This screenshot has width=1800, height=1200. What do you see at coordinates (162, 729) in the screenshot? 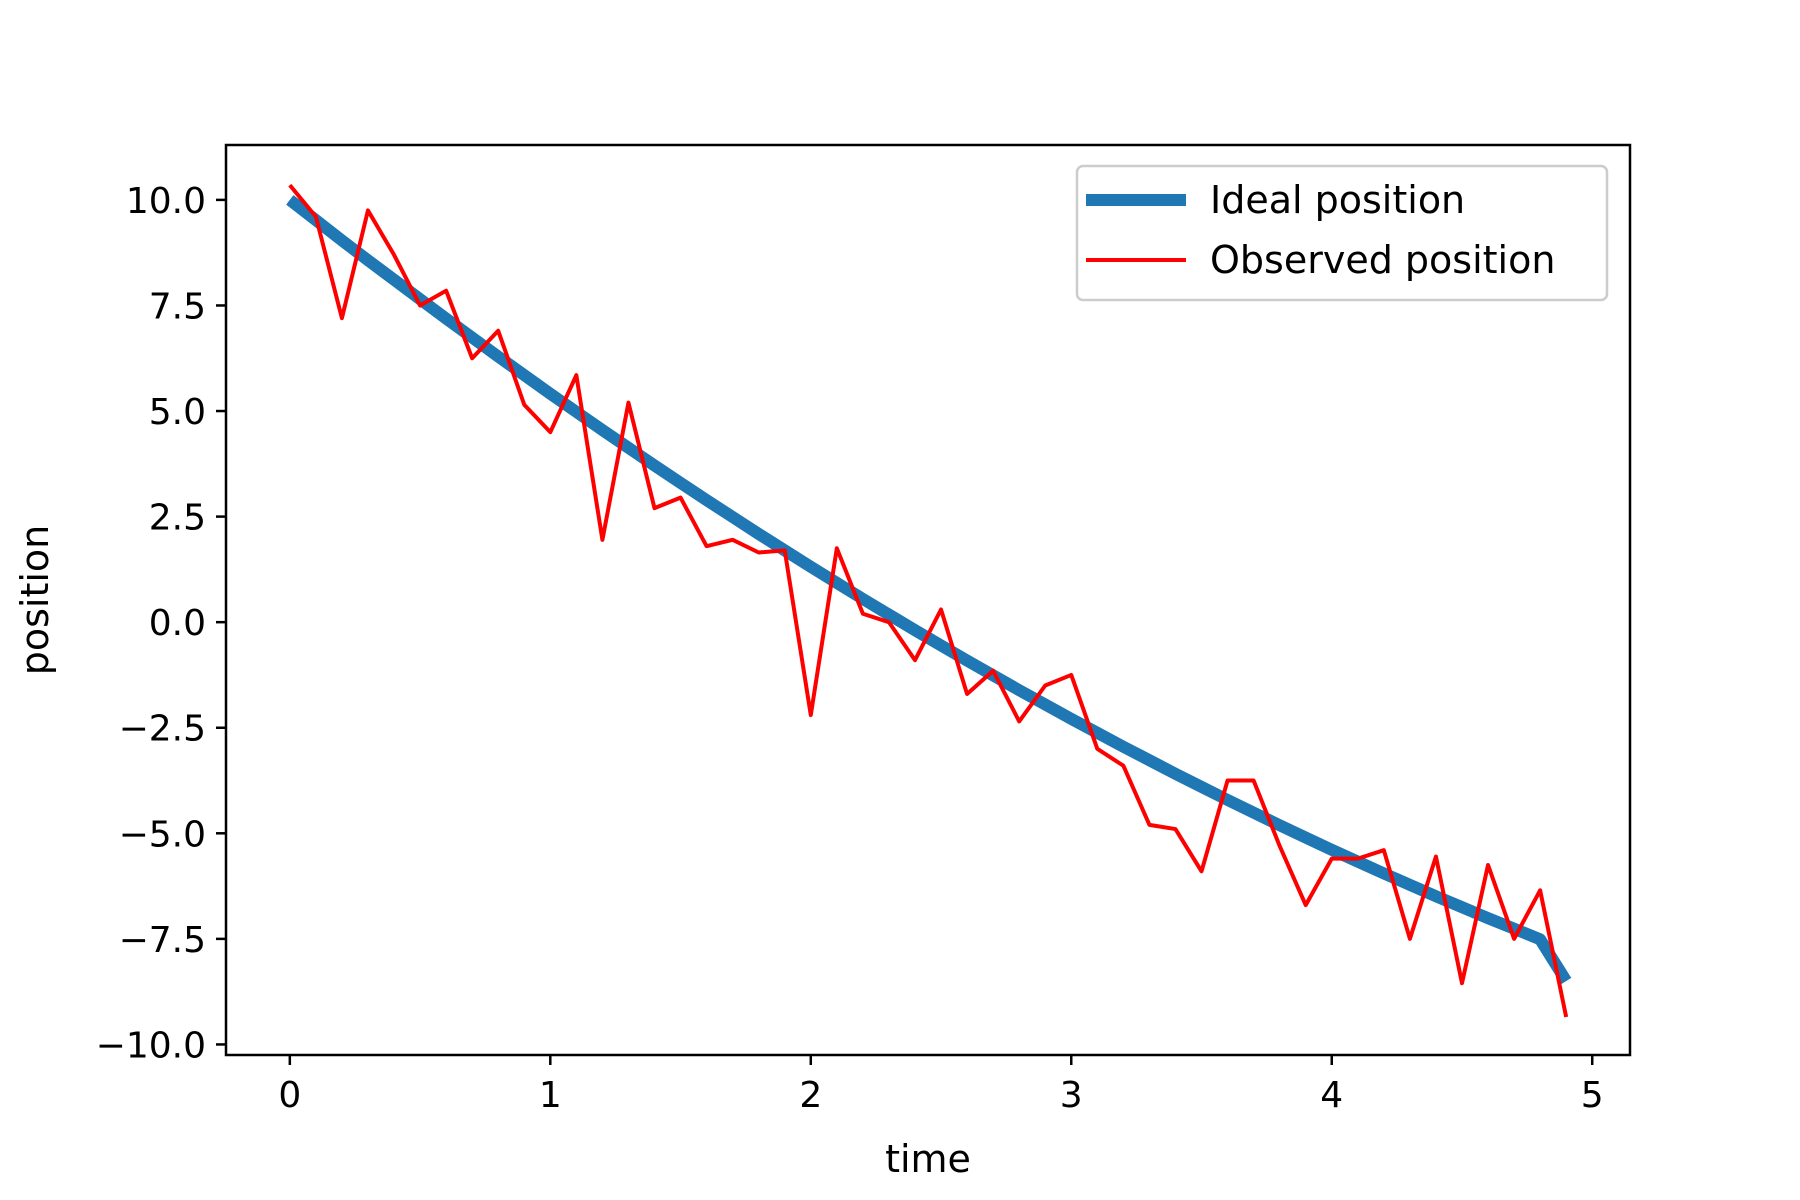
I see `y-tick-label: −2.5` at bounding box center [162, 729].